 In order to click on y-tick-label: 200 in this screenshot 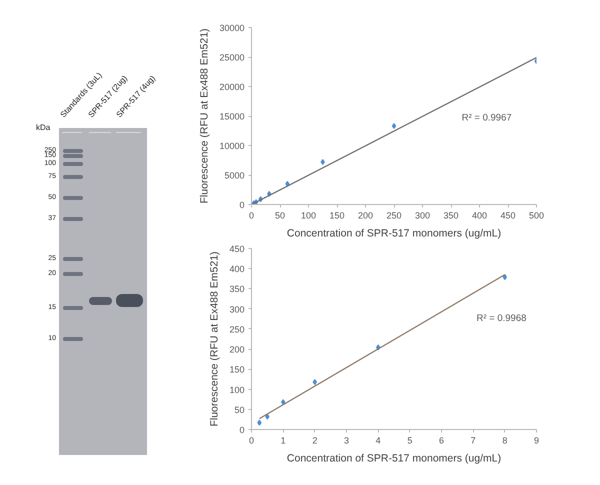, I will do `click(237, 349)`.